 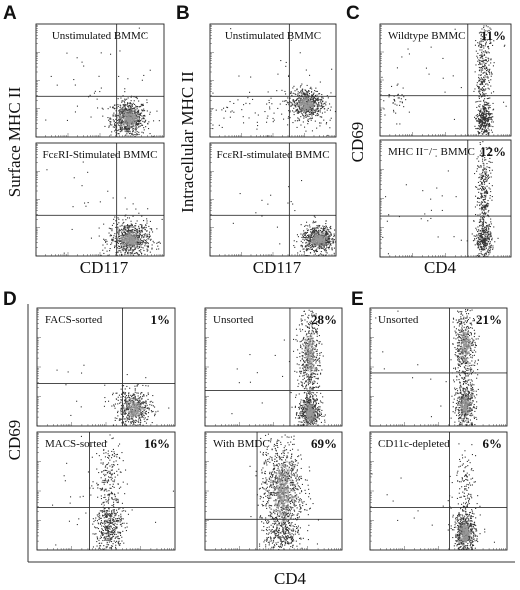 What do you see at coordinates (128, 119) in the screenshot?
I see `event-density-core` at bounding box center [128, 119].